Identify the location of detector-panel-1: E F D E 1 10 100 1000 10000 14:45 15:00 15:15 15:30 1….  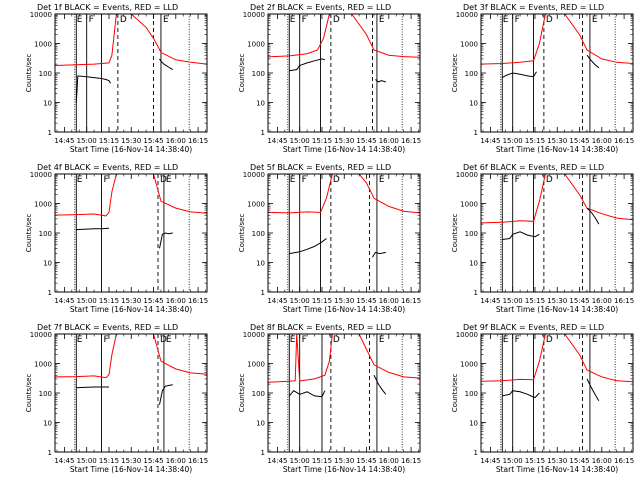
(106, 80).